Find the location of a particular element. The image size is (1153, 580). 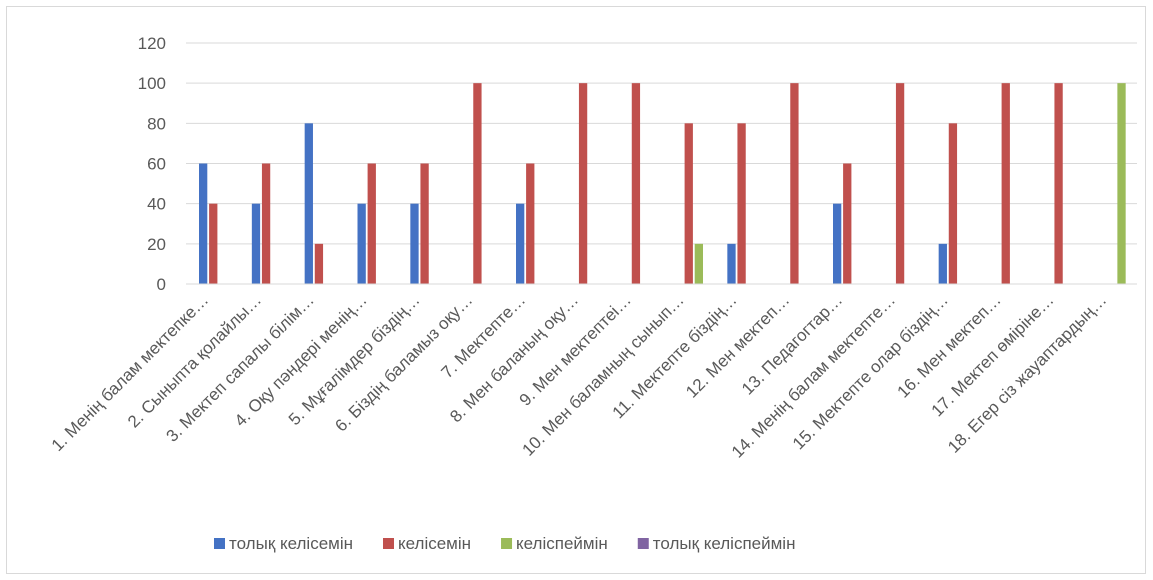

legend-label: толық келісемін is located at coordinates (291, 543).